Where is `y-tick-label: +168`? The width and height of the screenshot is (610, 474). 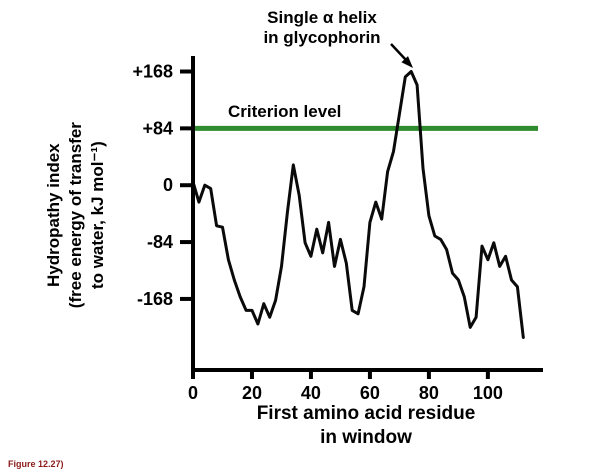 y-tick-label: +168 is located at coordinates (152, 72).